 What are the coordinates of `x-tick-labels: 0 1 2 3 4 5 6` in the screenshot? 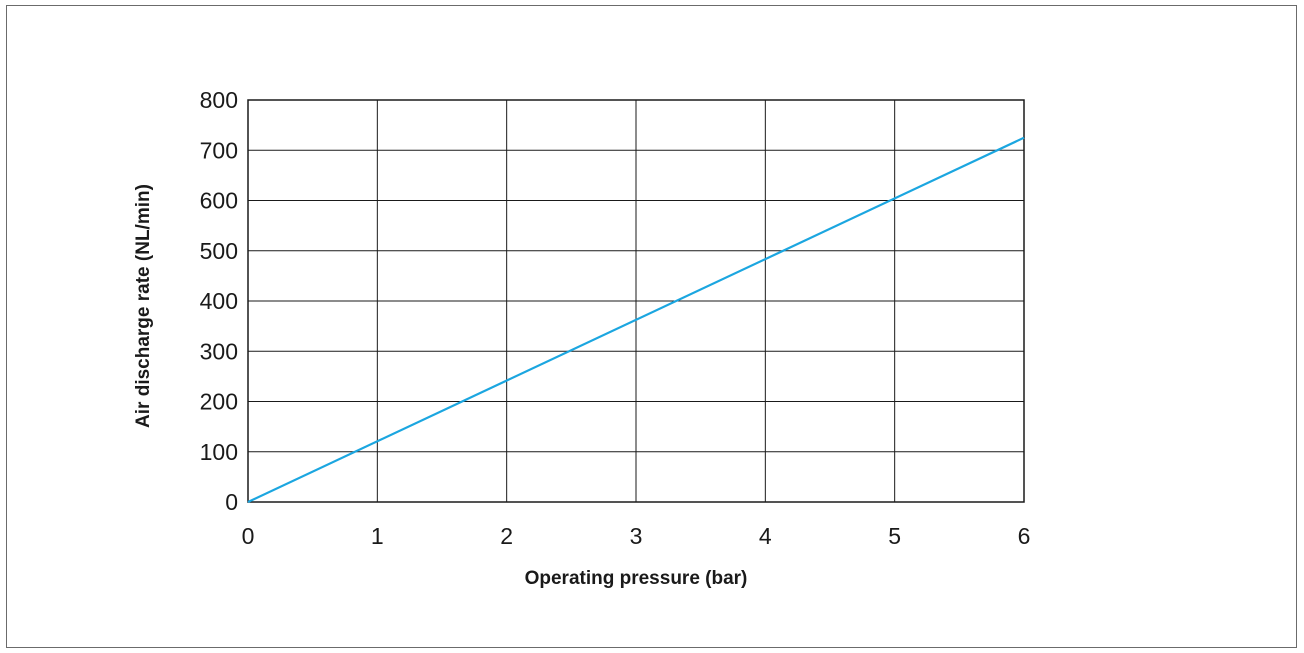 It's located at (636, 536).